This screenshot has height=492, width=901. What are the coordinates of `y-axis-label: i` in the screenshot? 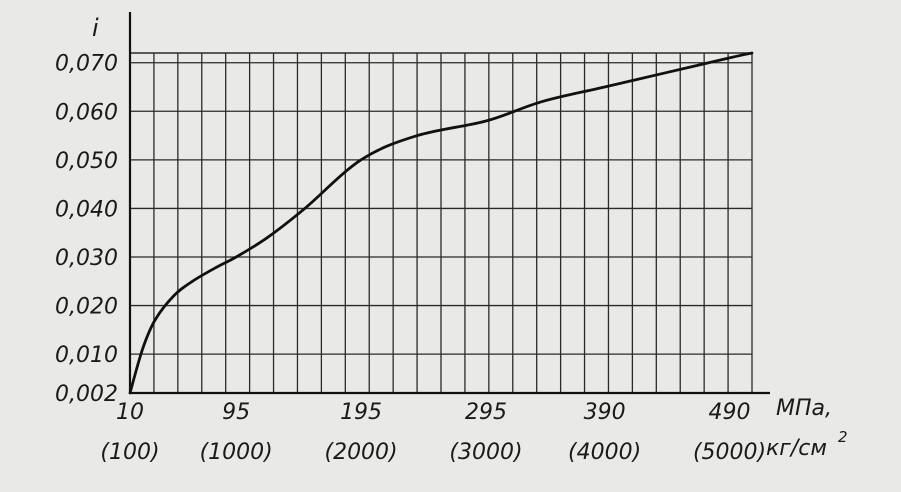 It's located at (95, 28).